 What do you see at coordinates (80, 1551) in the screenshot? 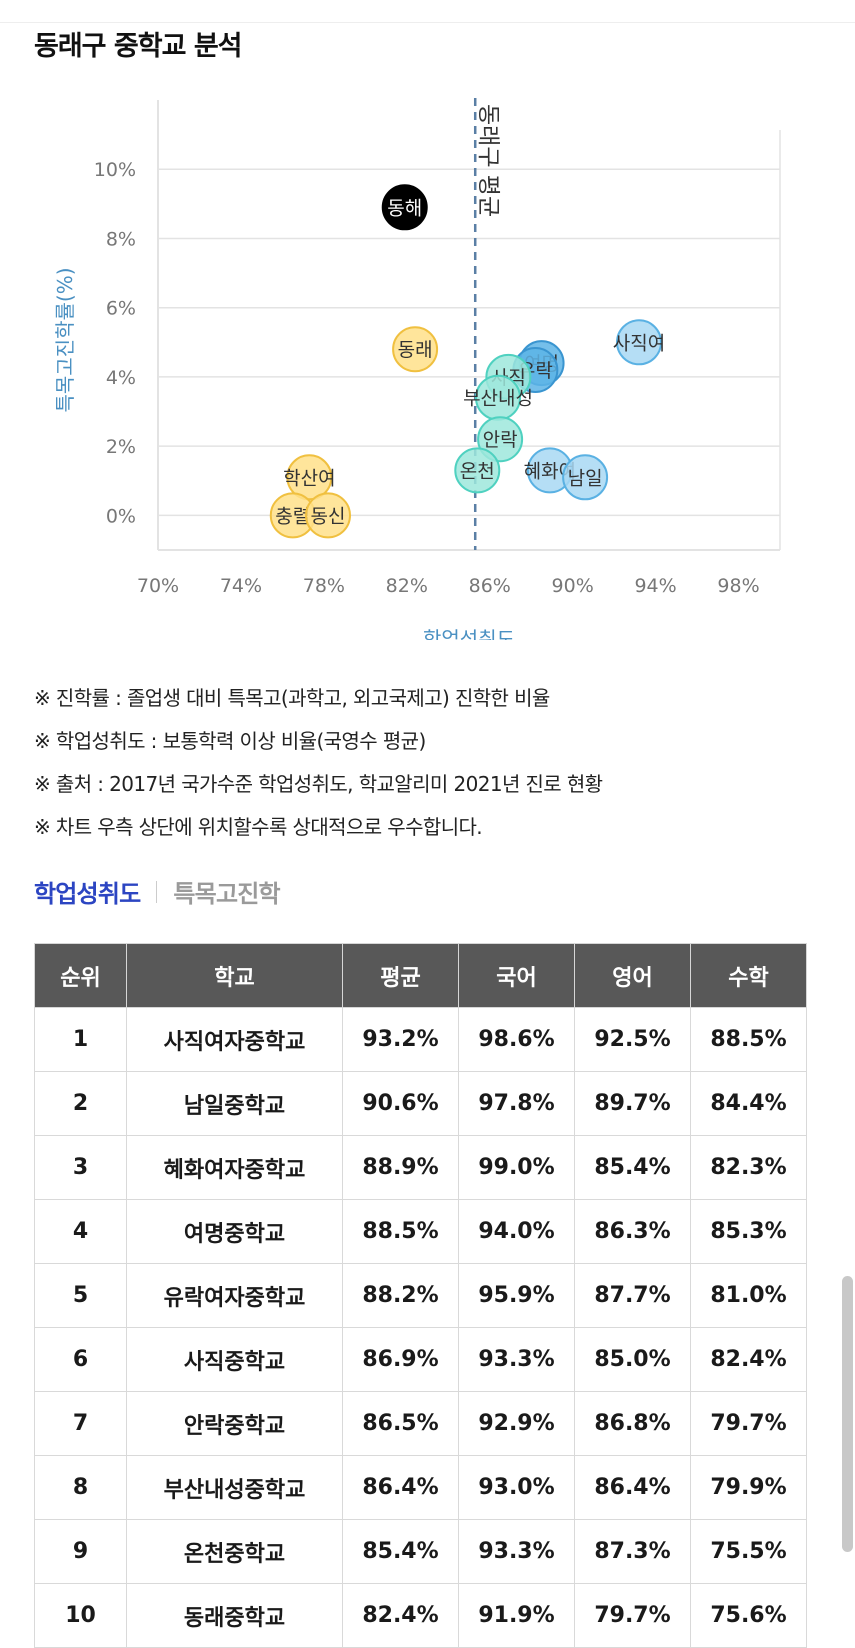
I see `cell-rank: 9` at bounding box center [80, 1551].